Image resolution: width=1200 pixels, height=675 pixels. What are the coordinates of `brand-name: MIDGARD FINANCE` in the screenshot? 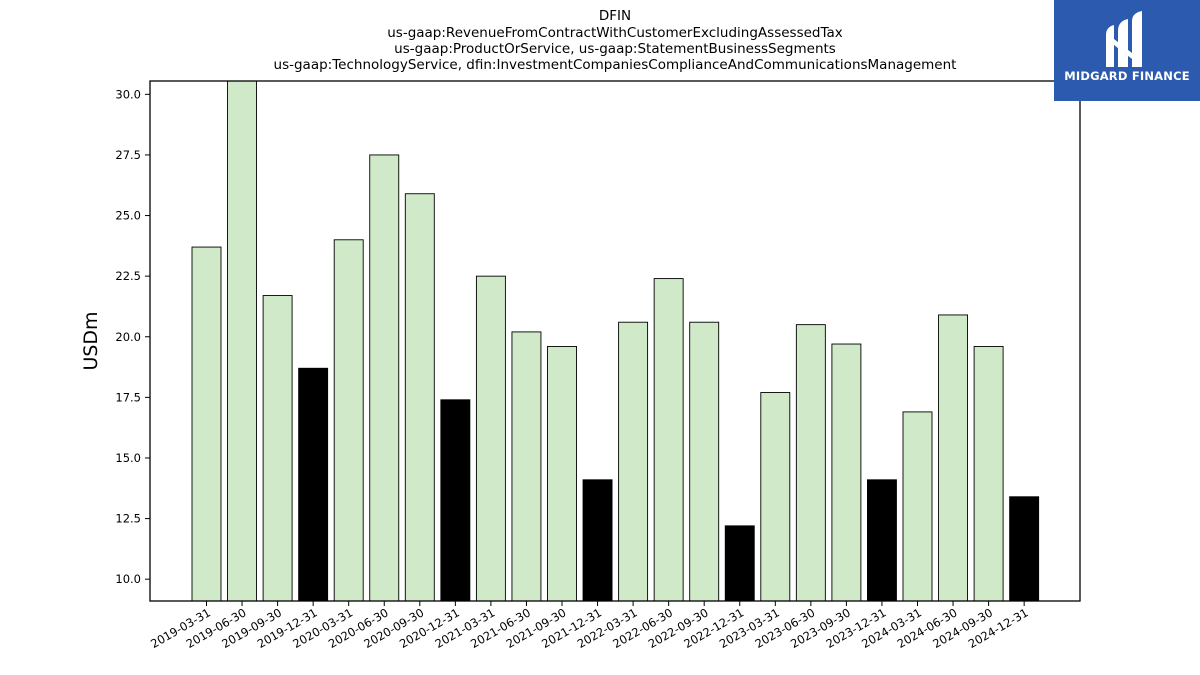 It's located at (1127, 76).